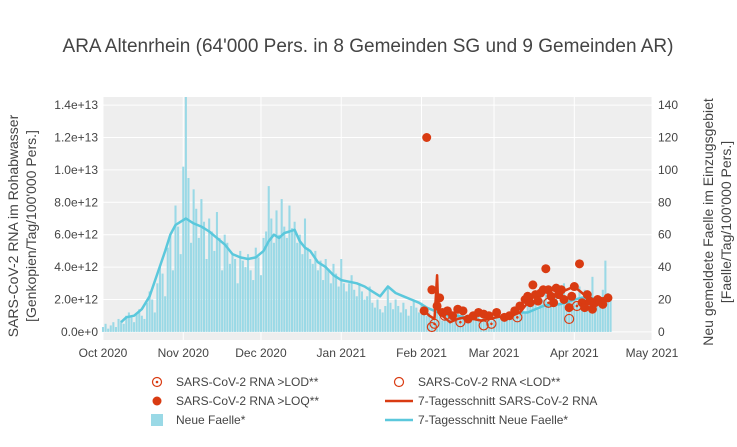 The height and width of the screenshot is (447, 737). What do you see at coordinates (76, 300) in the screenshot?
I see `y-left-tick-label: 2.0e+12` at bounding box center [76, 300].